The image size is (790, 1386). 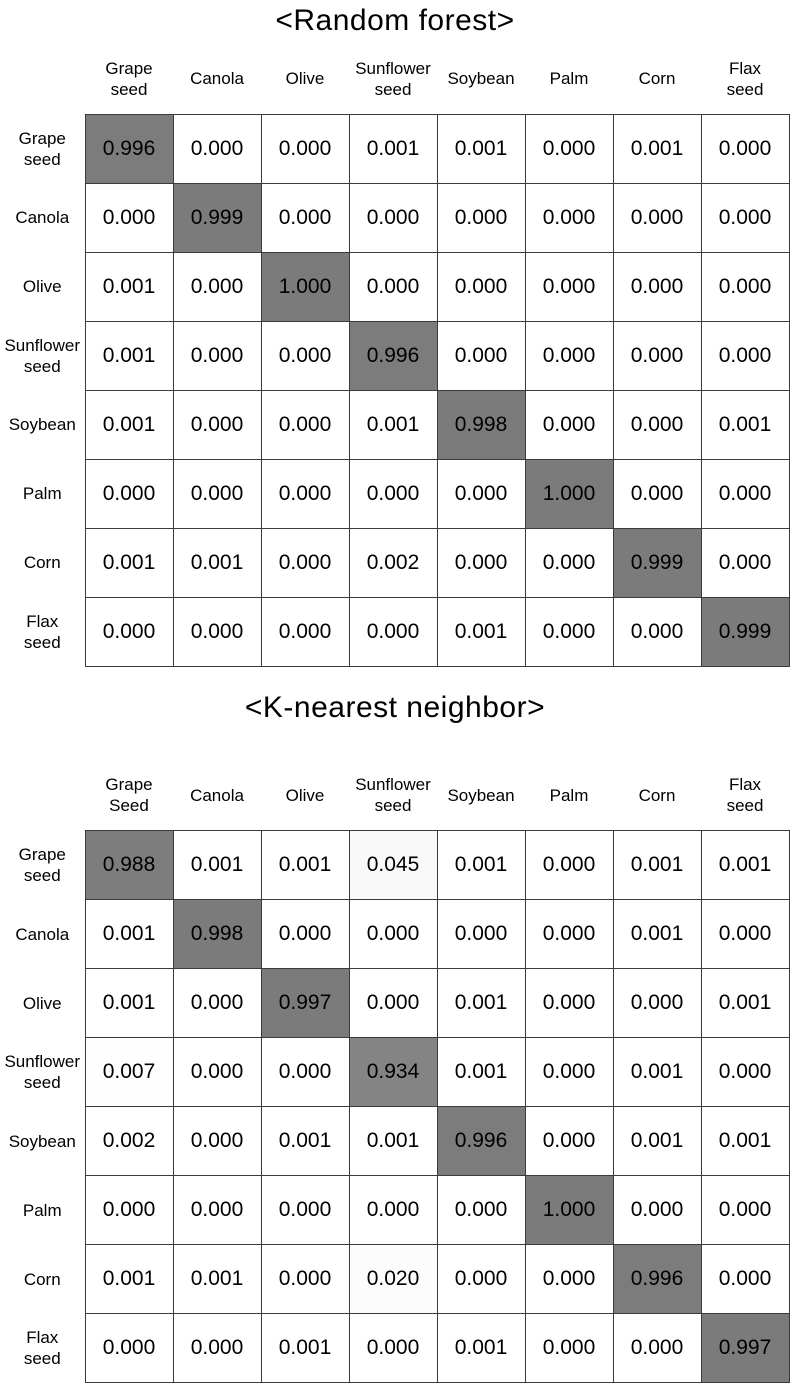 What do you see at coordinates (393, 78) in the screenshot?
I see `column-header: Sunflower seed` at bounding box center [393, 78].